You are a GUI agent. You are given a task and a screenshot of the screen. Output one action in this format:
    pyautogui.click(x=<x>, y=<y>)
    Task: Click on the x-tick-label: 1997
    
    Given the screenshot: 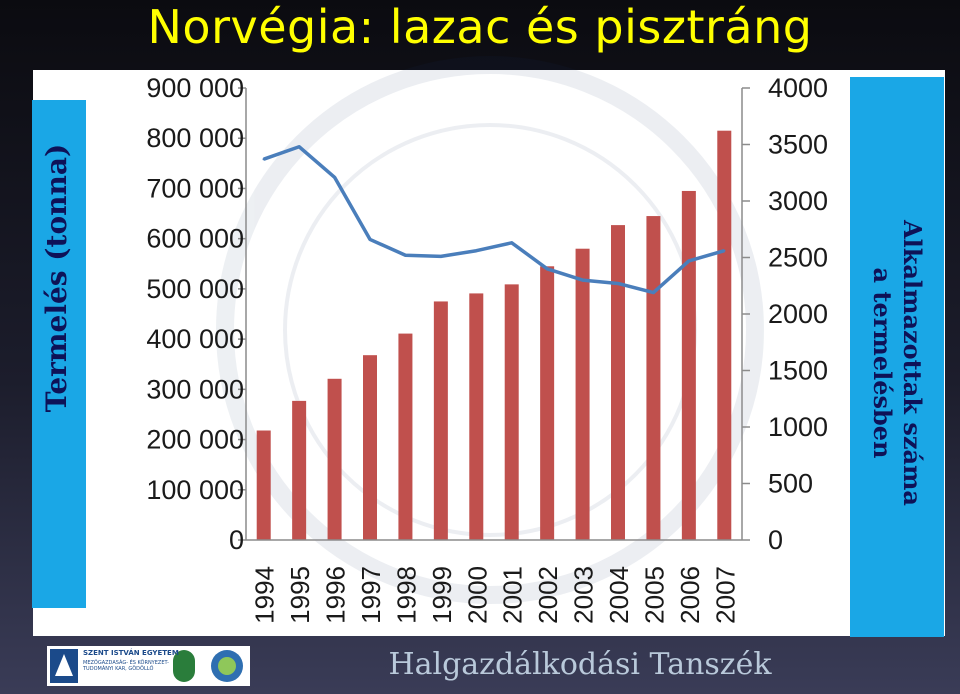 What is the action you would take?
    pyautogui.click(x=371, y=595)
    